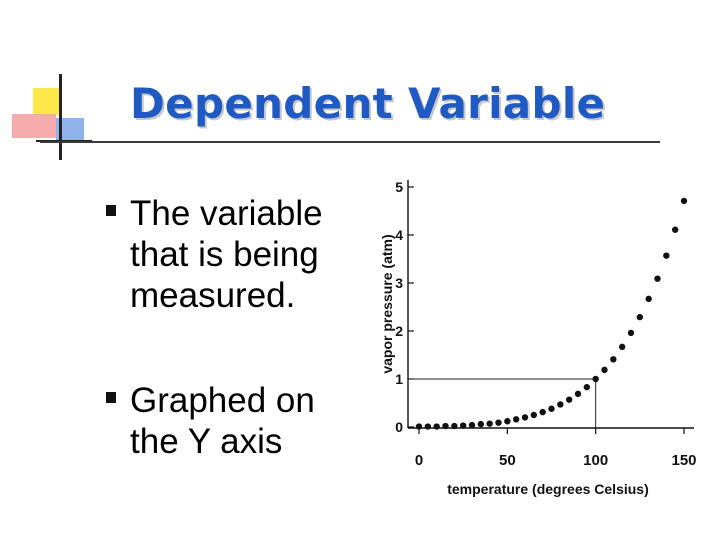  Describe the element at coordinates (387, 303) in the screenshot. I see `y-axis-label: vapor pressure (atm)` at that location.